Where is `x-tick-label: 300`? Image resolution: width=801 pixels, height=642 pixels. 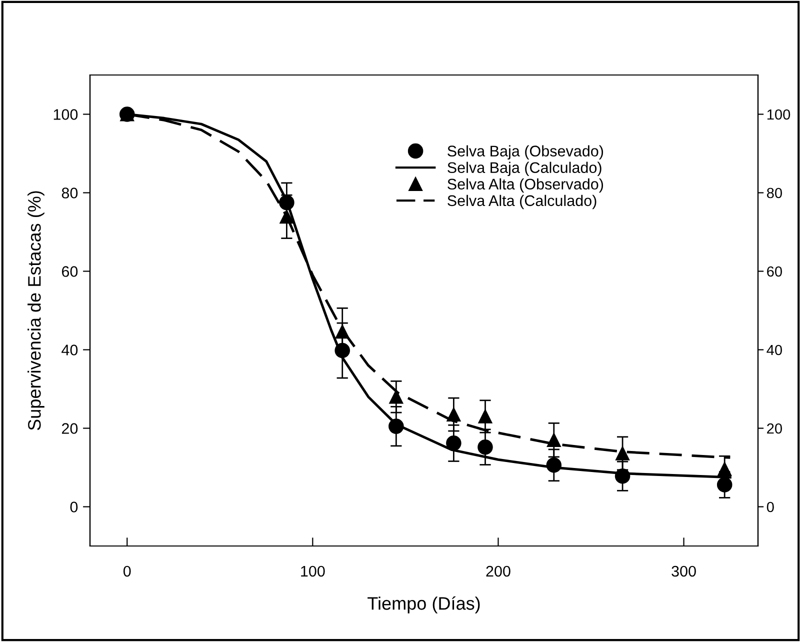
x-tick-label: 300 is located at coordinates (684, 571).